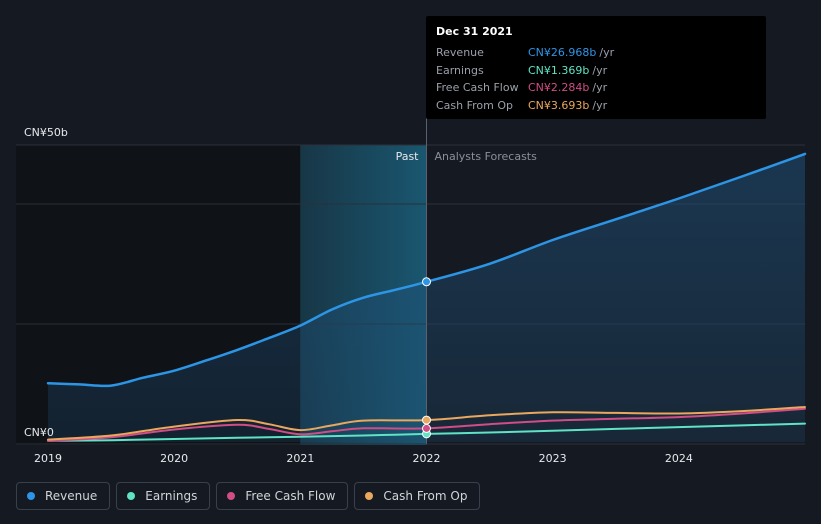 The image size is (821, 524). What do you see at coordinates (559, 88) in the screenshot?
I see `tooltip-row-value: CN¥2.284b` at bounding box center [559, 88].